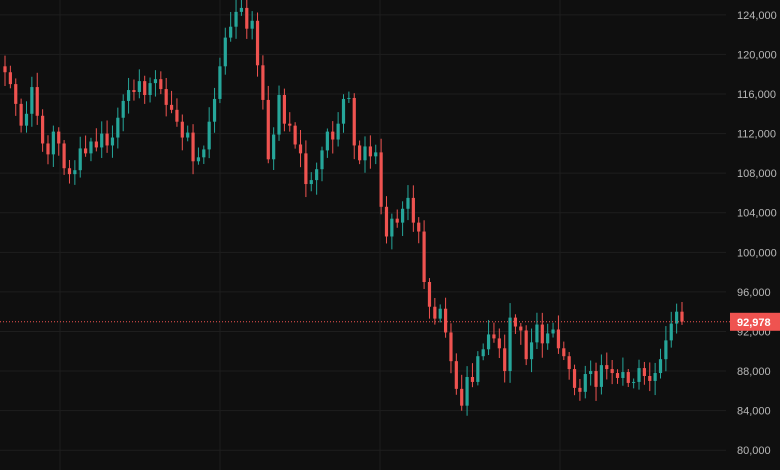 The height and width of the screenshot is (470, 780). Describe the element at coordinates (754, 372) in the screenshot. I see `y-tick-label: 88,000` at that location.